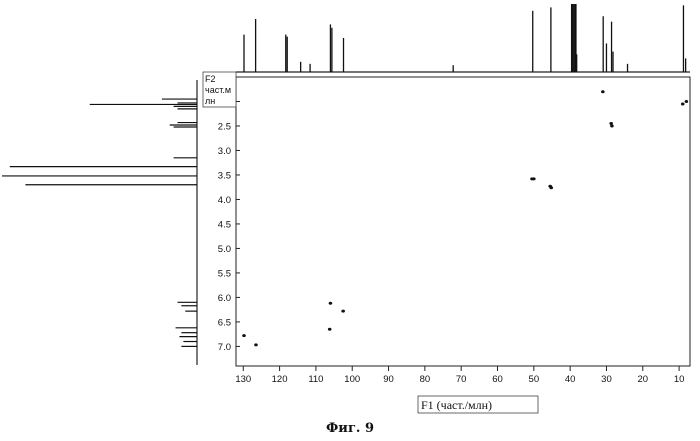 This screenshot has width=700, height=441. Describe the element at coordinates (210, 101) in the screenshot. I see `y-axis-label-line-3: лн` at that location.